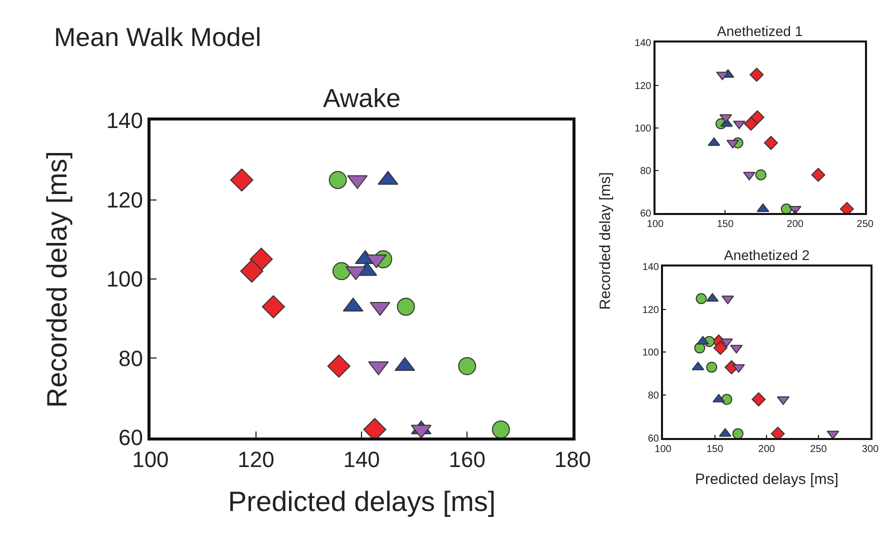 The image size is (896, 537). What do you see at coordinates (871, 449) in the screenshot?
I see `x-tick-label: 300` at bounding box center [871, 449].